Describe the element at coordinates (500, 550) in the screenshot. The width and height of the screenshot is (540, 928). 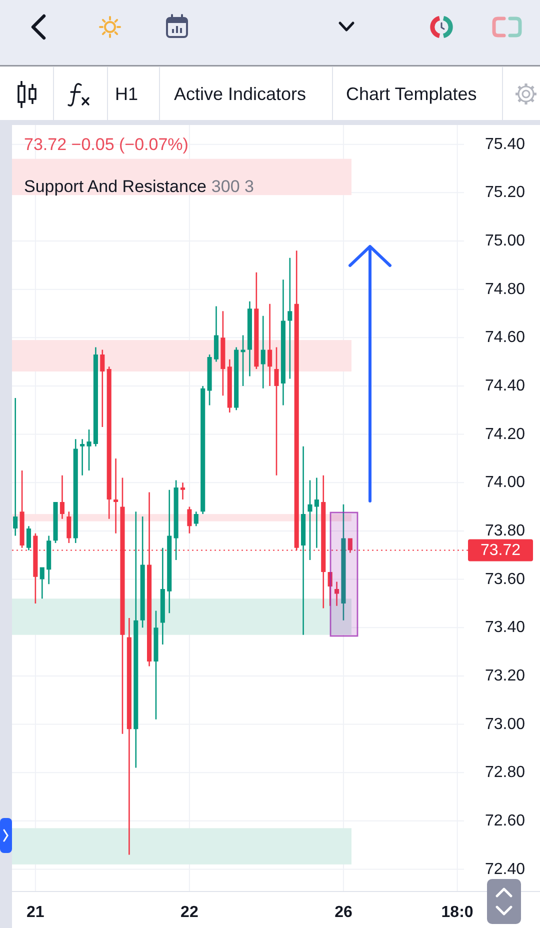
I see `ref-line-label: 73.72` at that location.